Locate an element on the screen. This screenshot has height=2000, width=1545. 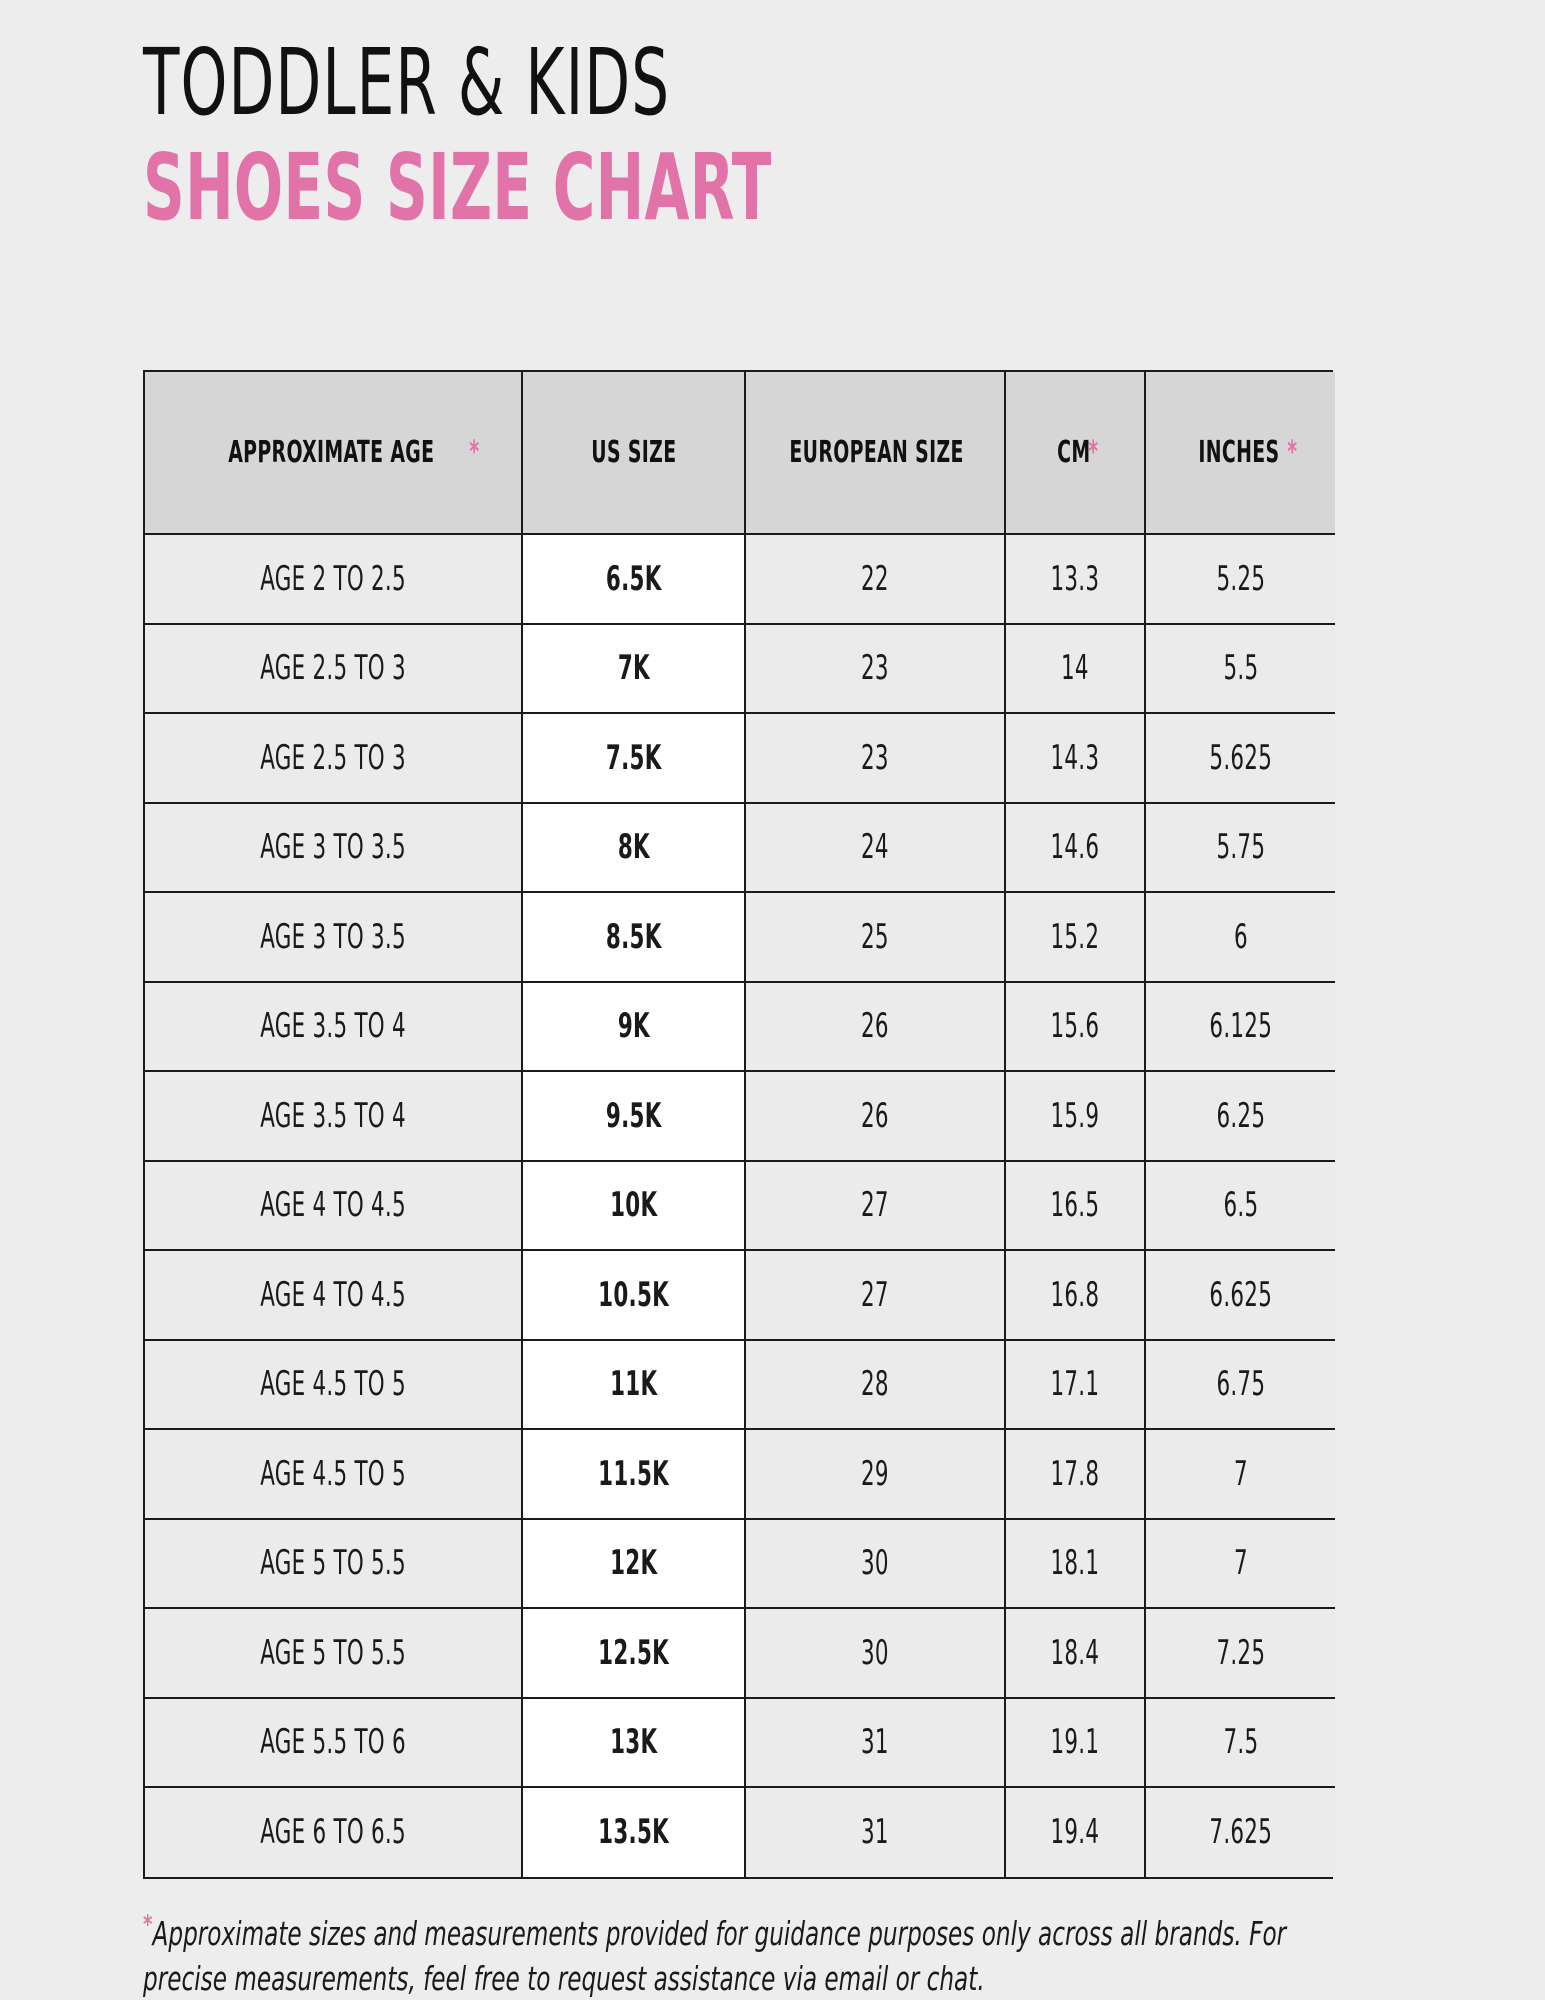
table-row: AGE 2 TO 2.5 6.5K 22 13.3 5.25 is located at coordinates (740, 579).